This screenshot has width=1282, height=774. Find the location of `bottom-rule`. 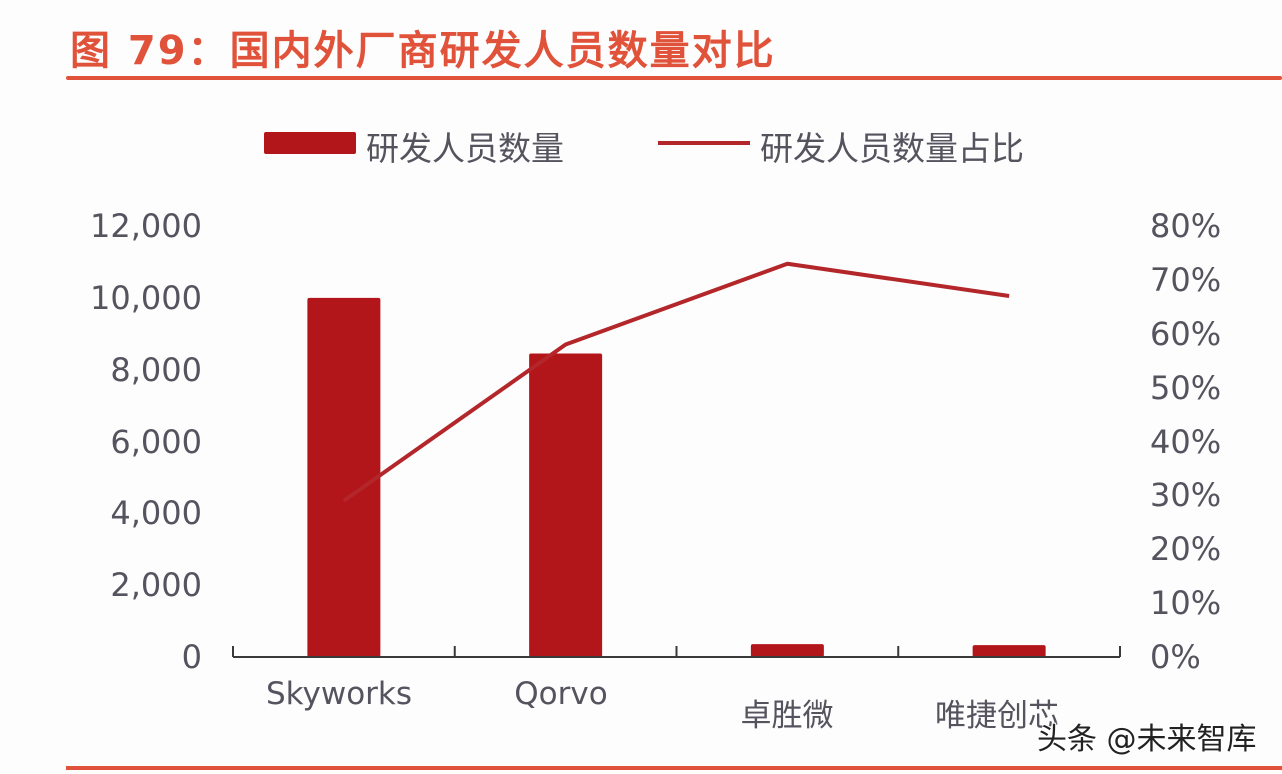

bottom-rule is located at coordinates (674, 768).